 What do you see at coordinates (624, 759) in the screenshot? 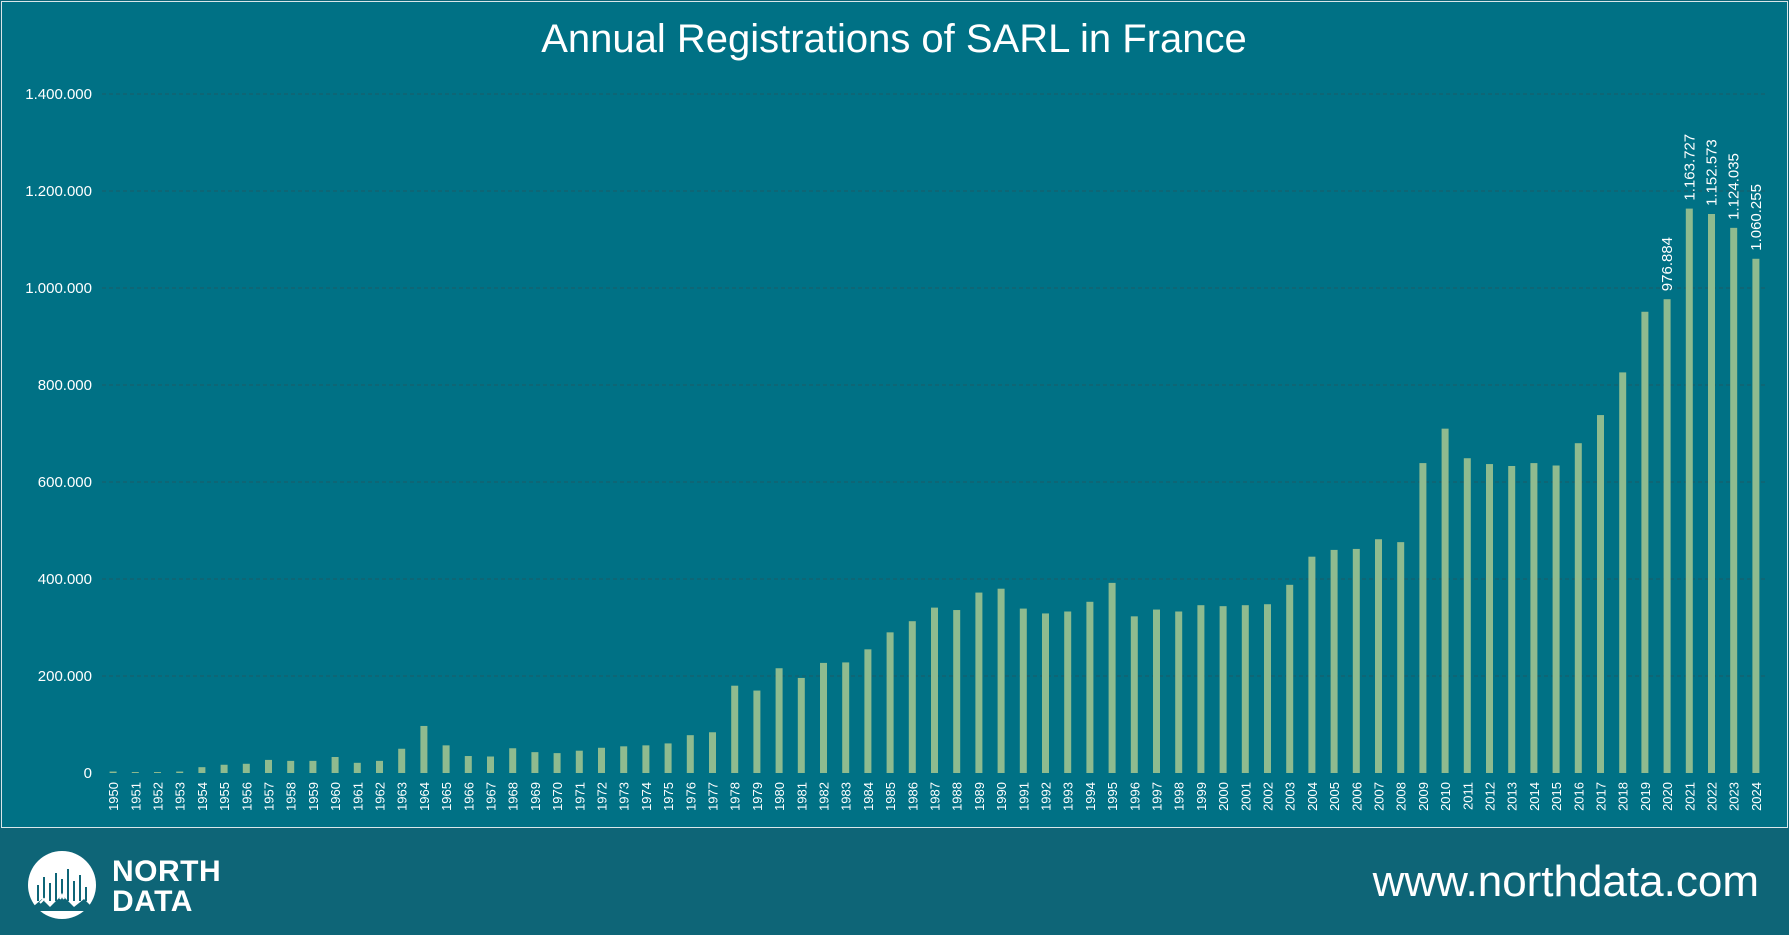
I see `bar-1973` at bounding box center [624, 759].